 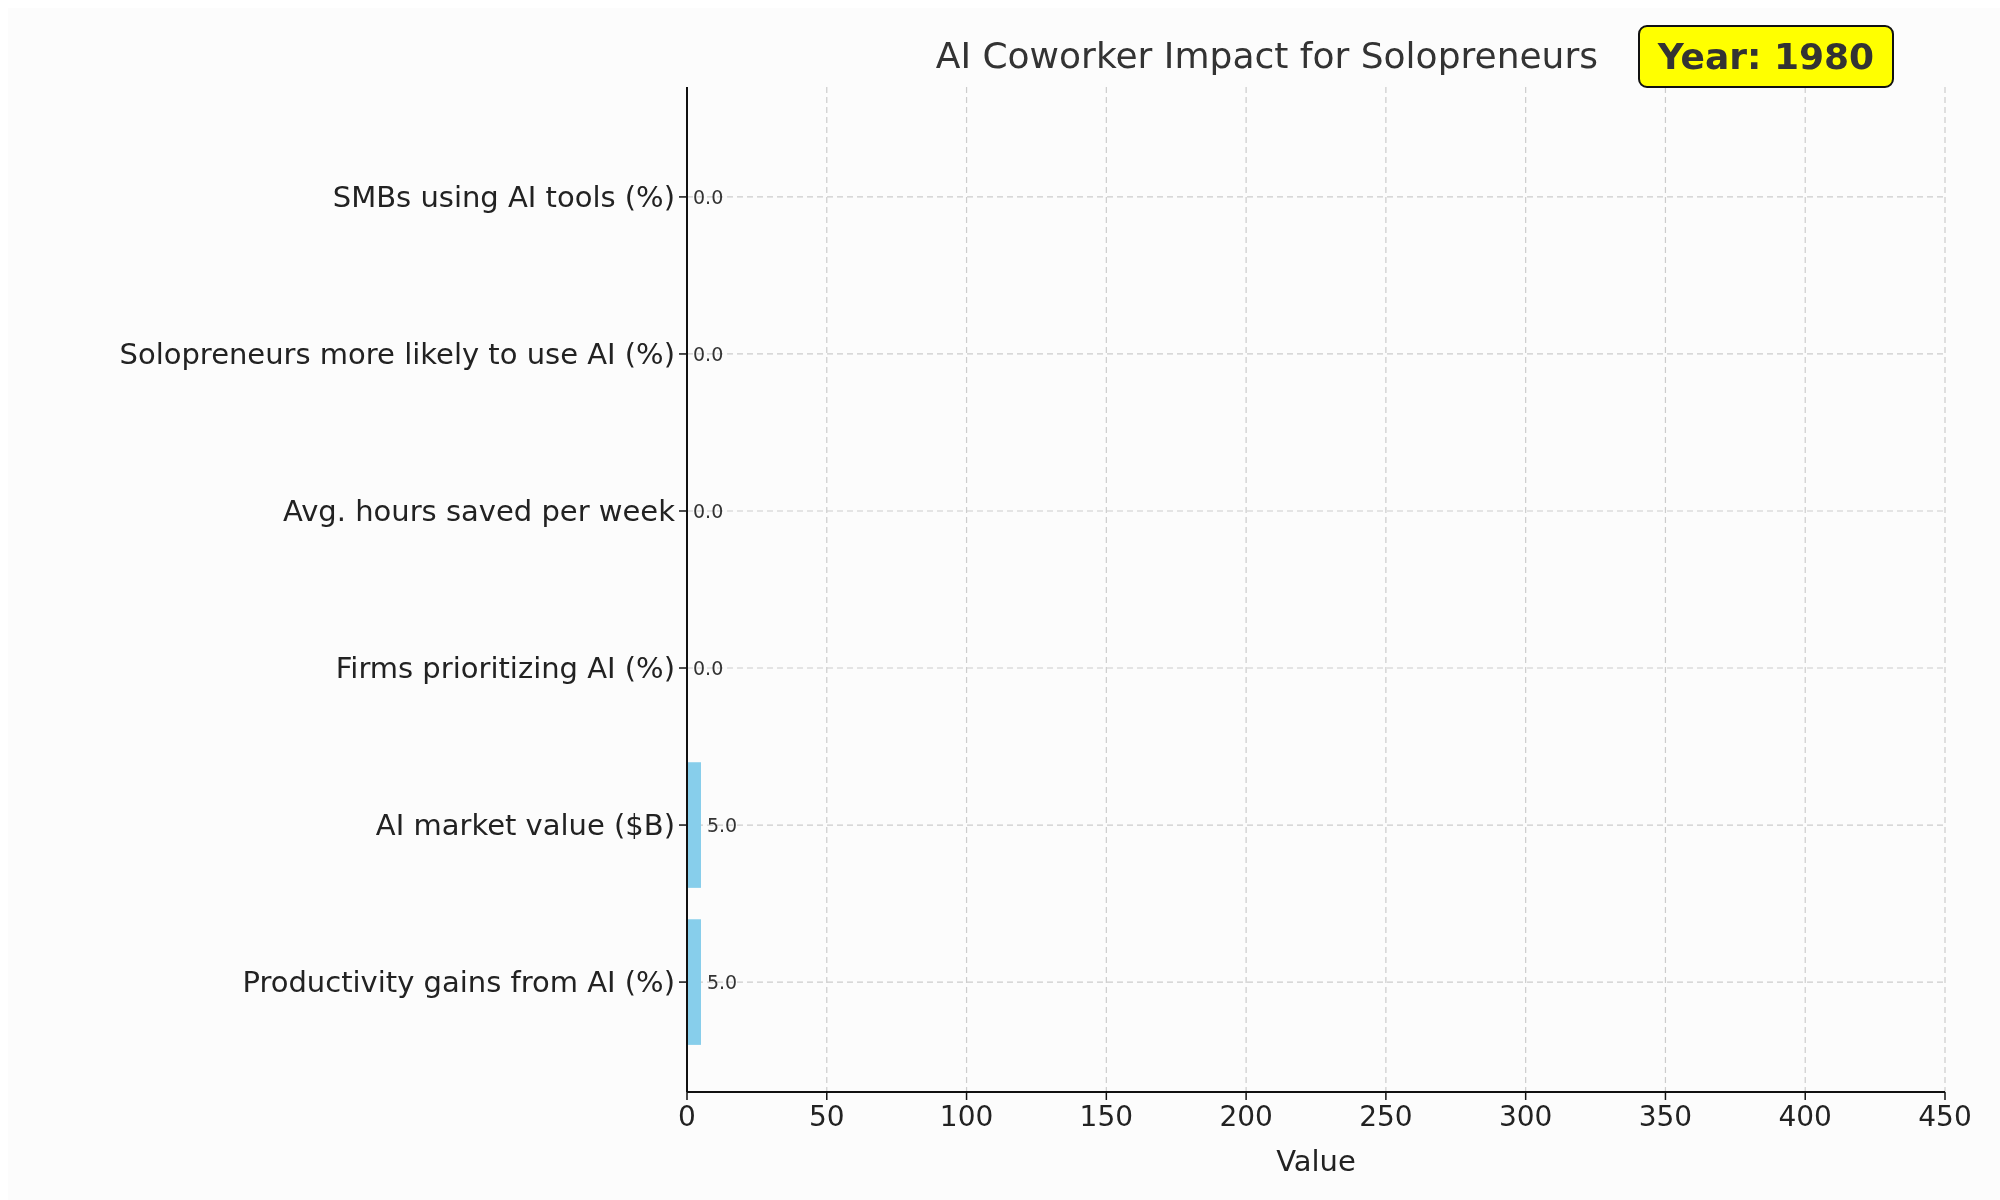 I want to click on x-tick-label: 400, so click(x=1805, y=1116).